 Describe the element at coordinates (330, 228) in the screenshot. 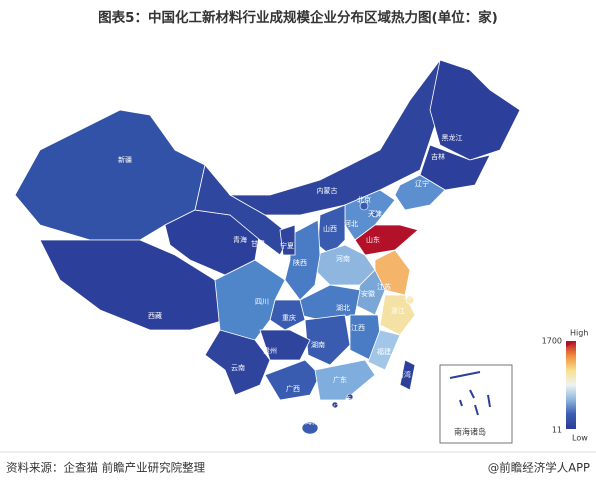

I see `region-label: 山西` at that location.